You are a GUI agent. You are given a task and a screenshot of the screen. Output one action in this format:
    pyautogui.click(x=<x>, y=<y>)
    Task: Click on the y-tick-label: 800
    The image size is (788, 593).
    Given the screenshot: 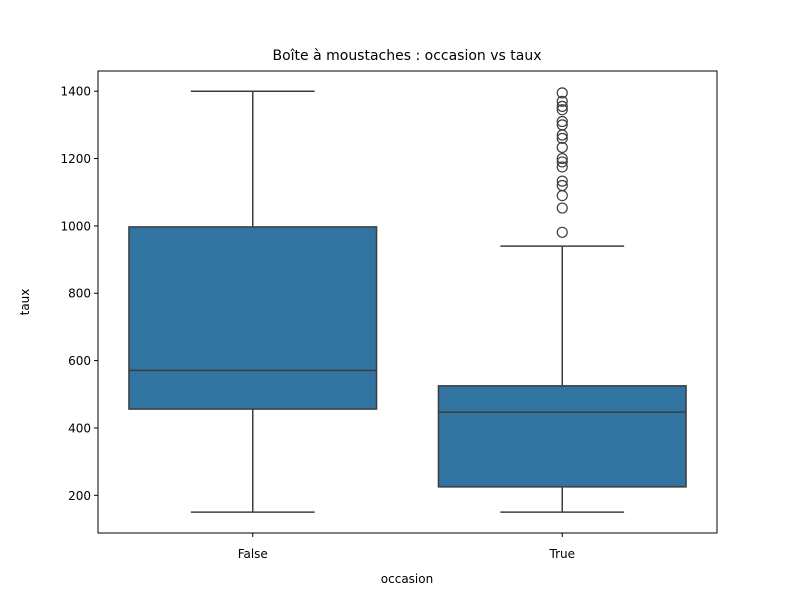 What is the action you would take?
    pyautogui.click(x=79, y=294)
    